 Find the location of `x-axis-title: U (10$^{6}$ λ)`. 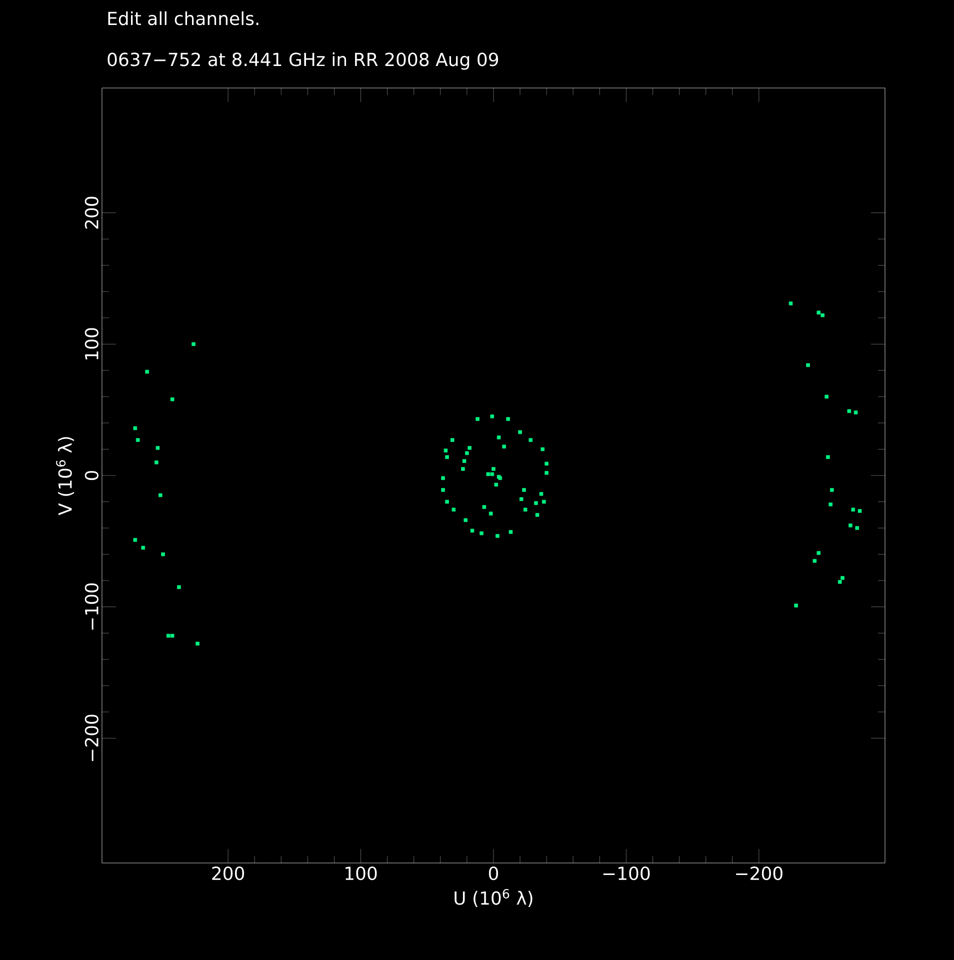

x-axis-title: U (10$^{6}$ λ) is located at coordinates (493, 897).